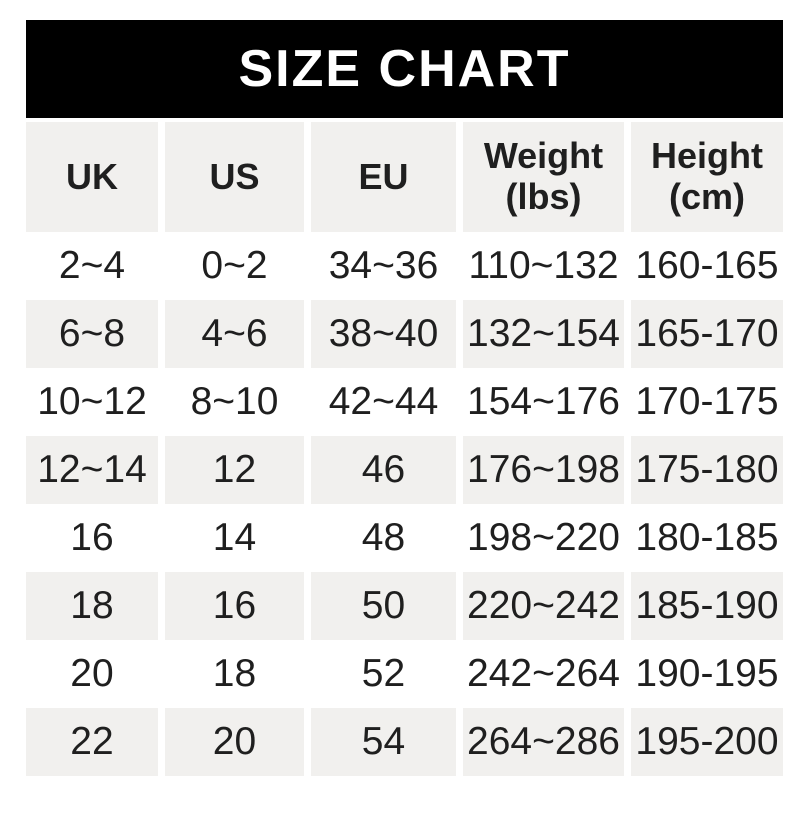 This screenshot has width=800, height=820. I want to click on table-cell: 110~132, so click(543, 266).